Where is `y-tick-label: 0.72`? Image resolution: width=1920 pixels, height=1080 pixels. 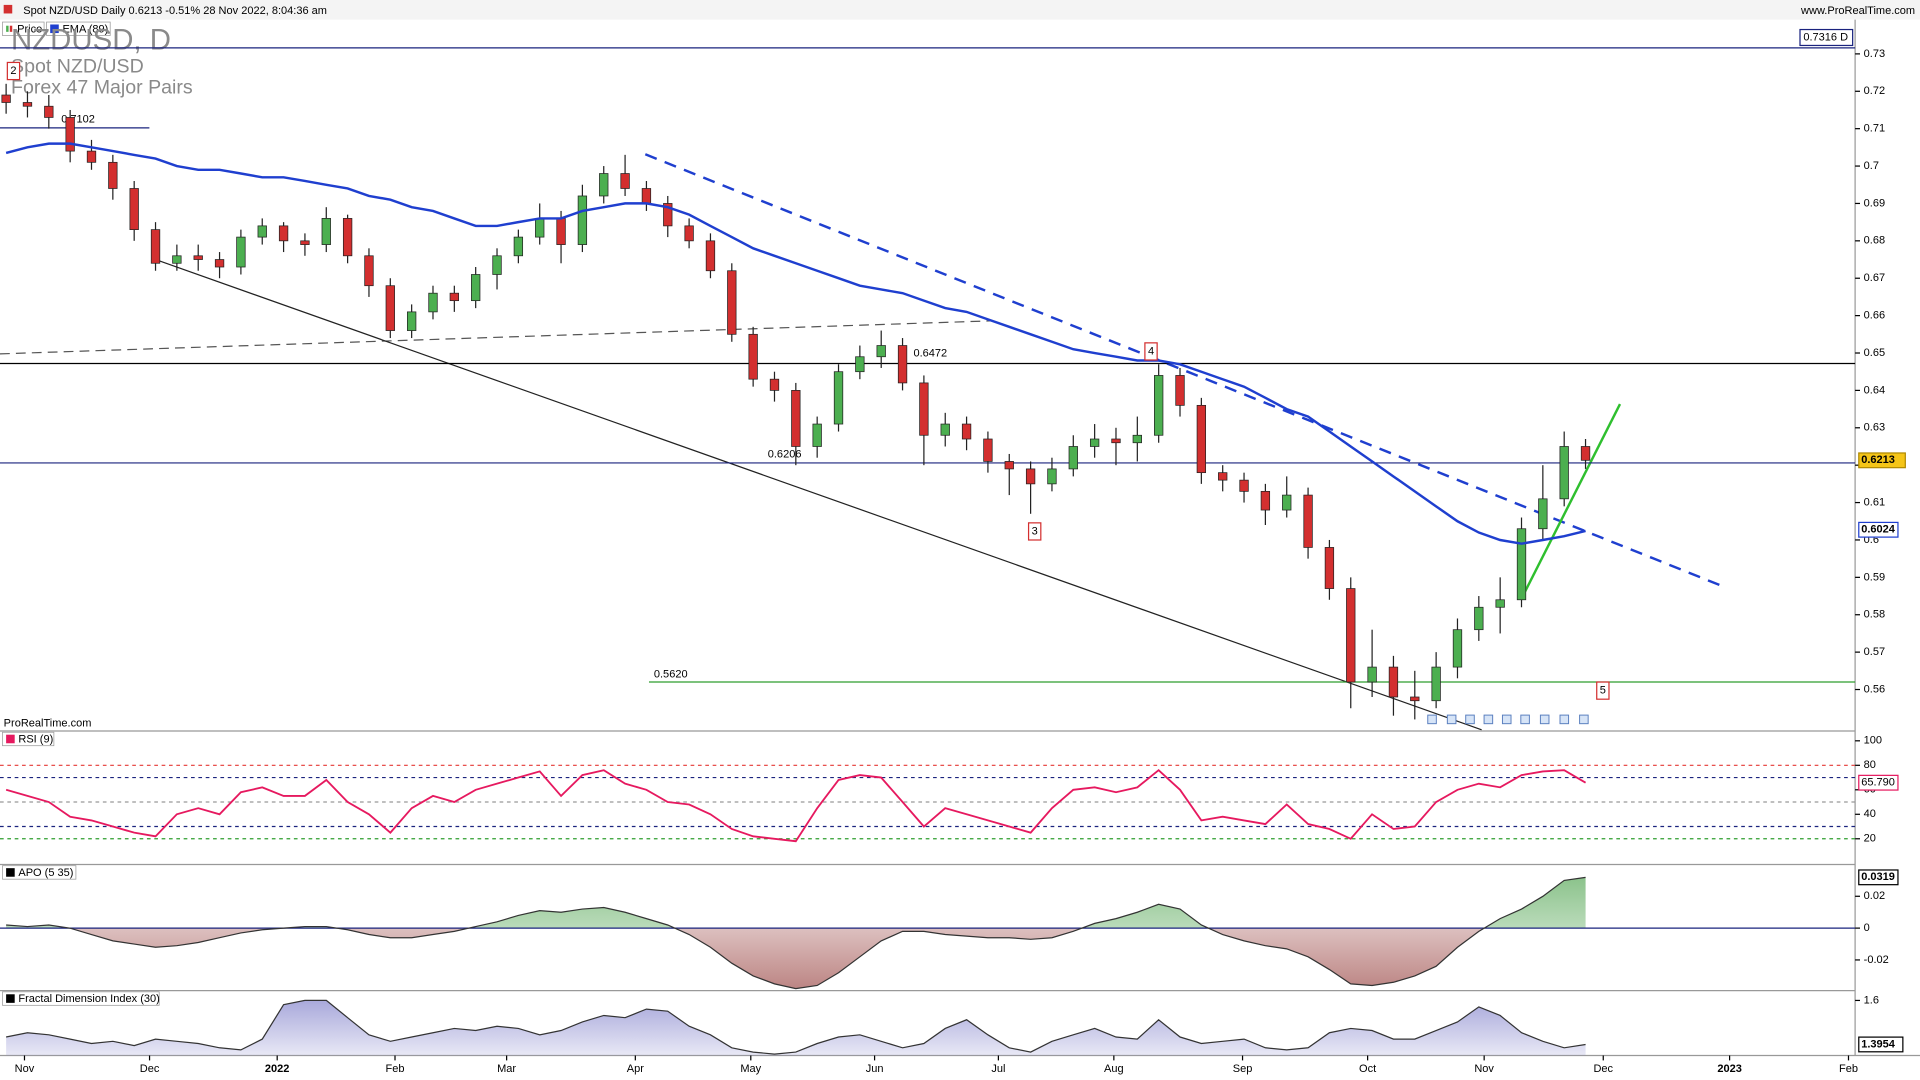
y-tick-label: 0.72 is located at coordinates (1874, 91).